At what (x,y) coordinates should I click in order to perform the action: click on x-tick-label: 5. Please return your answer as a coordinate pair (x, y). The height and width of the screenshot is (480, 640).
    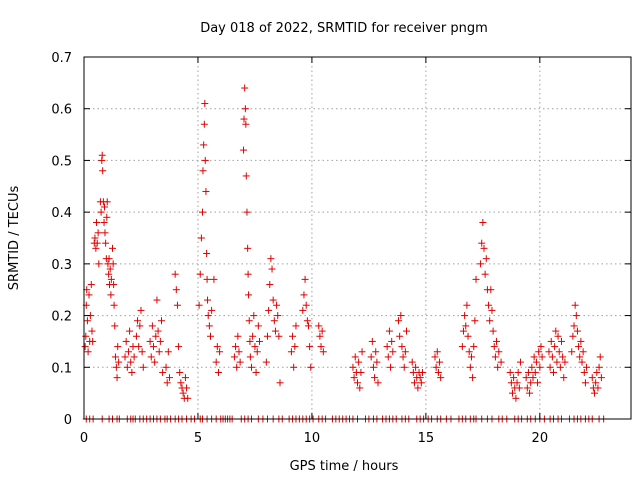
    Looking at the image, I should click on (198, 438).